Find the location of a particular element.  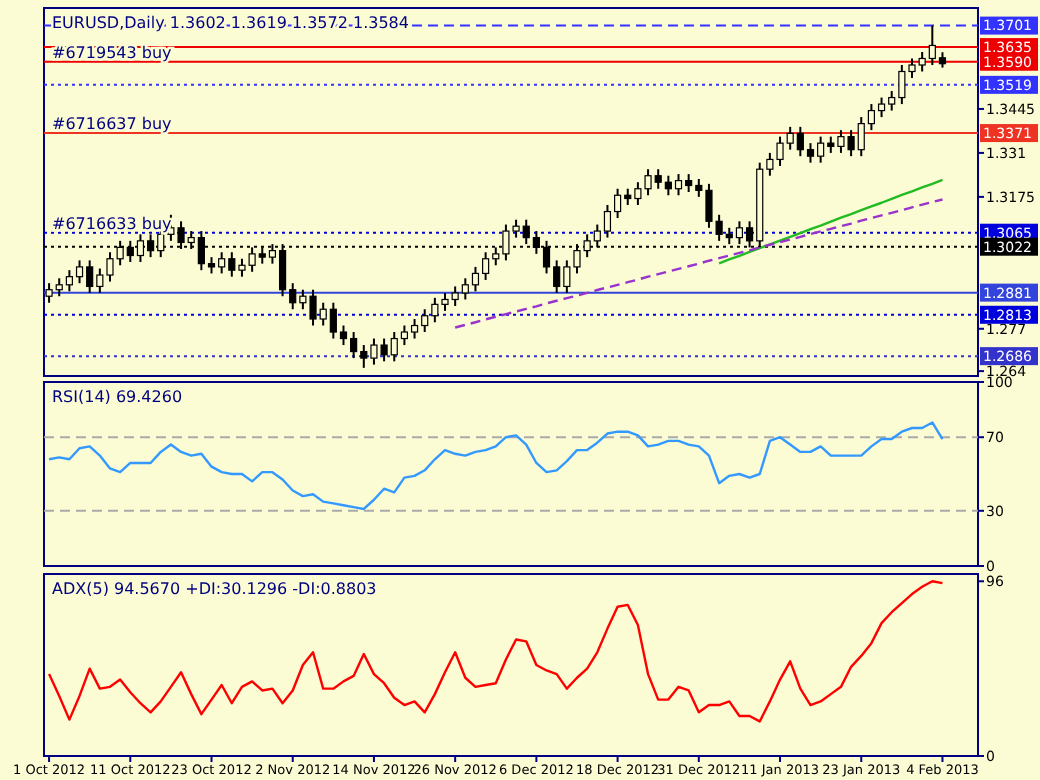

chart-title: RSI(14) 69.4260 is located at coordinates (117, 397).